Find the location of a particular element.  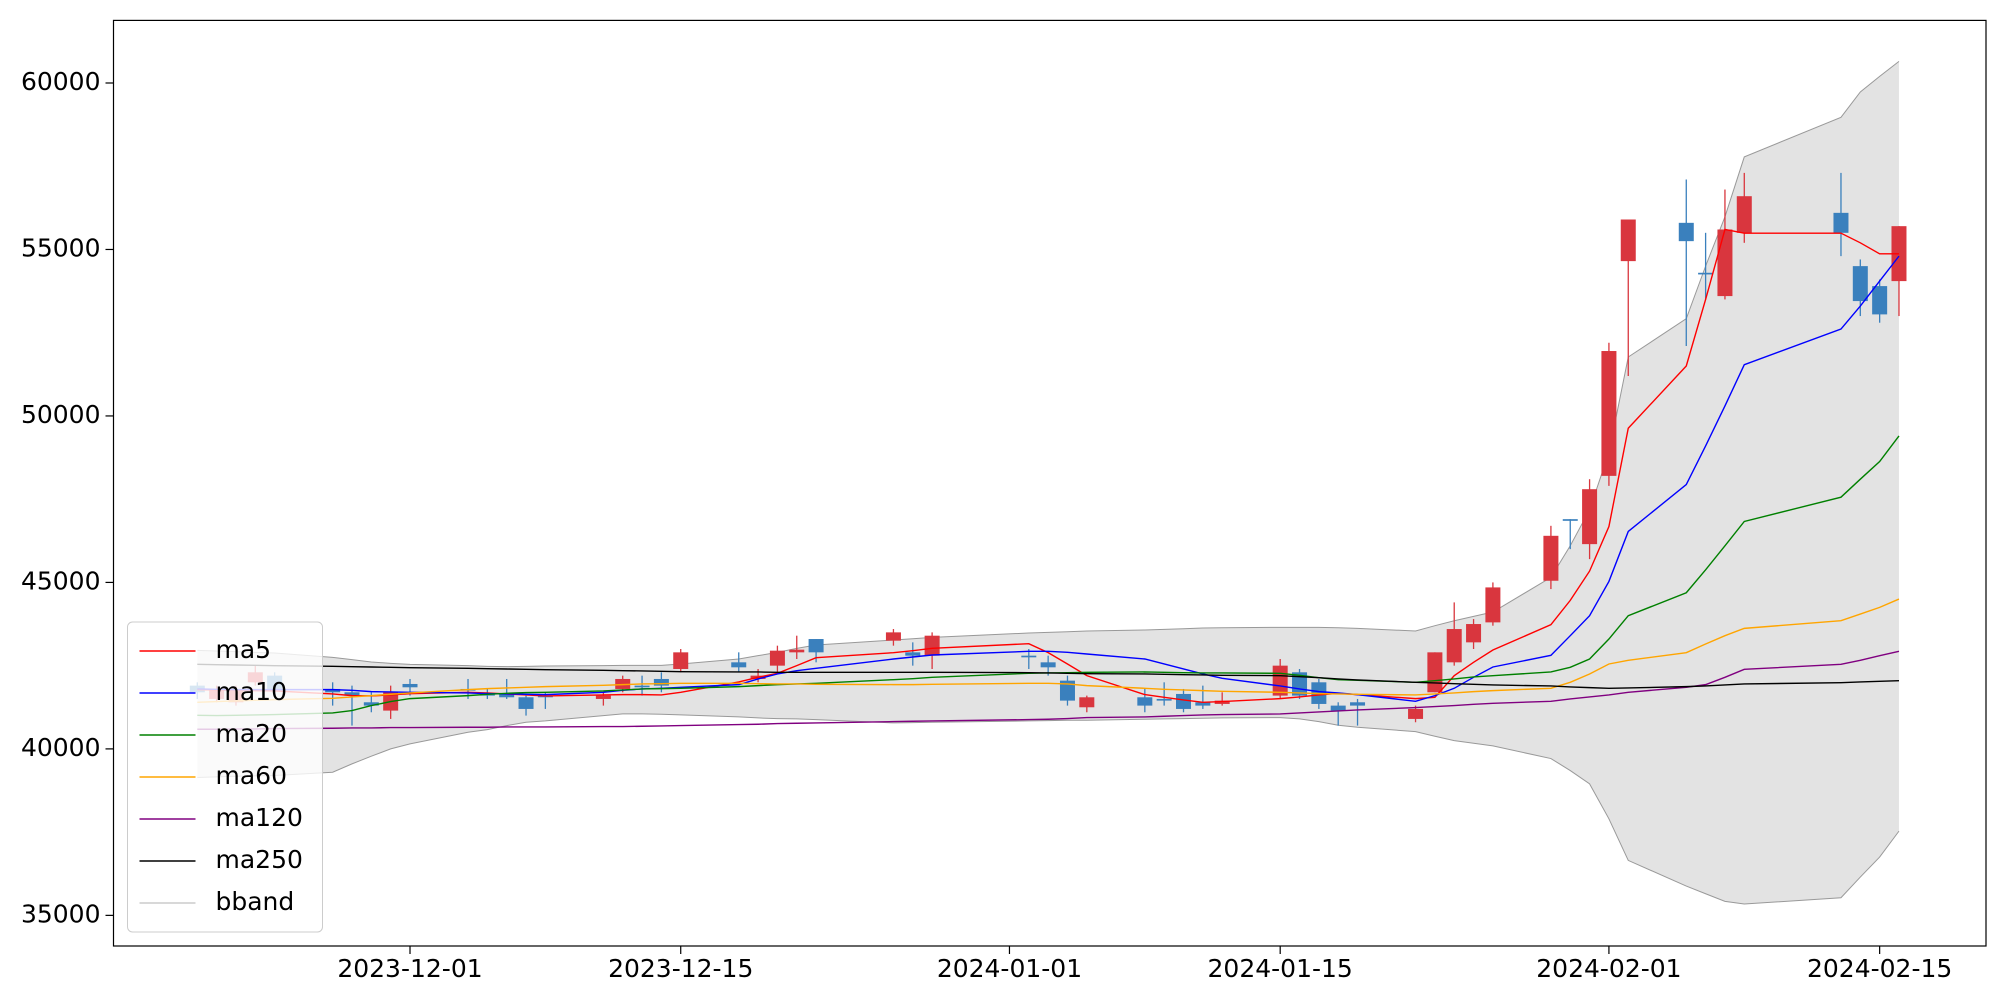

legend-label: ma10 is located at coordinates (251, 691).